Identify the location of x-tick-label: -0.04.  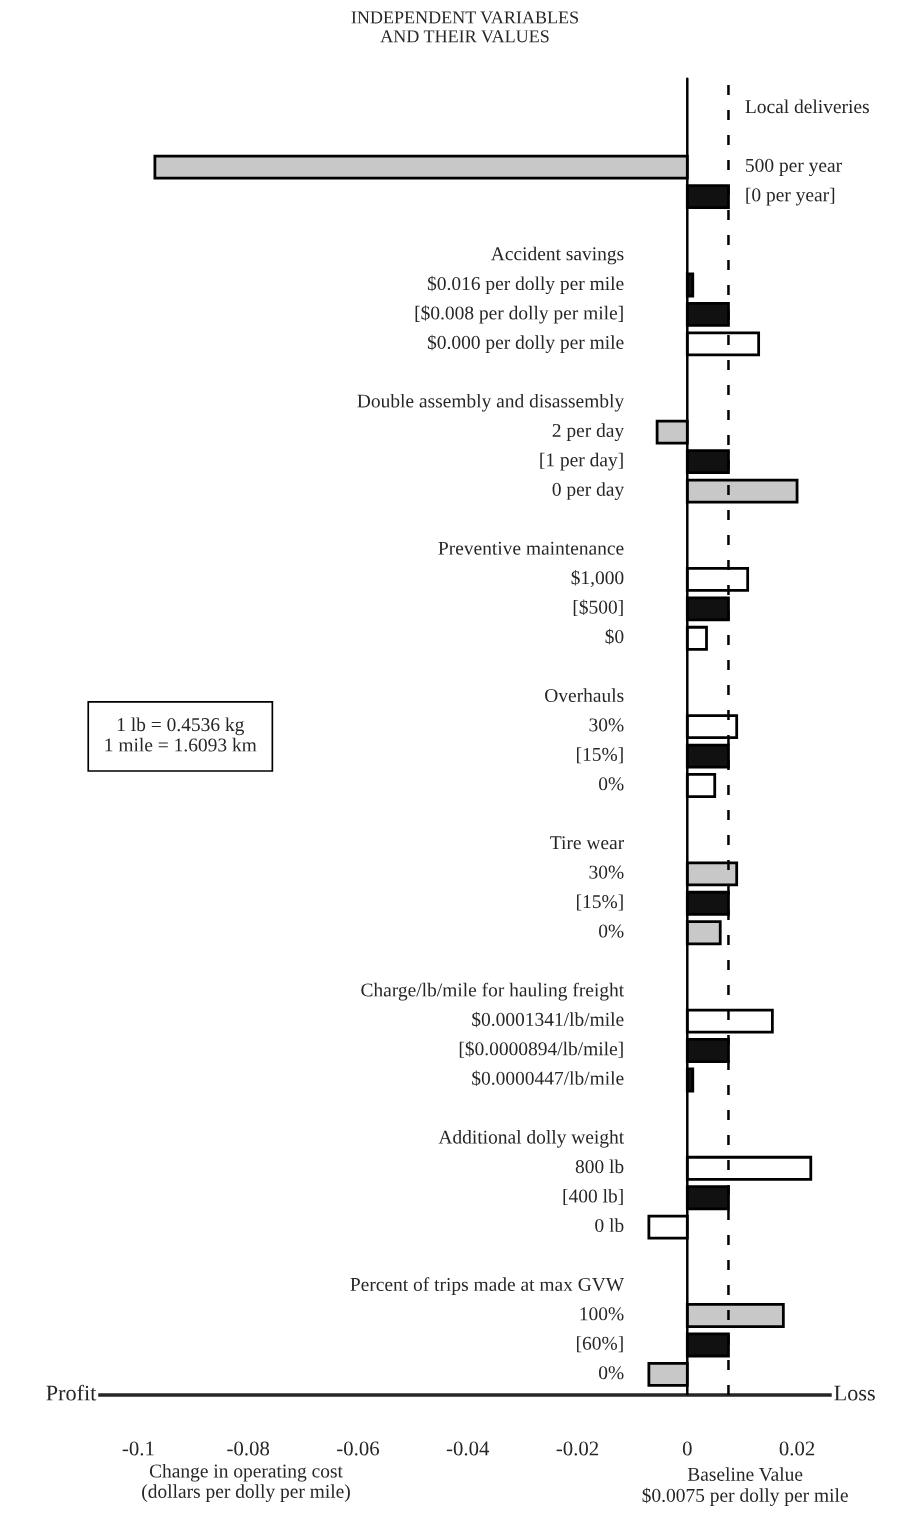
(468, 1448).